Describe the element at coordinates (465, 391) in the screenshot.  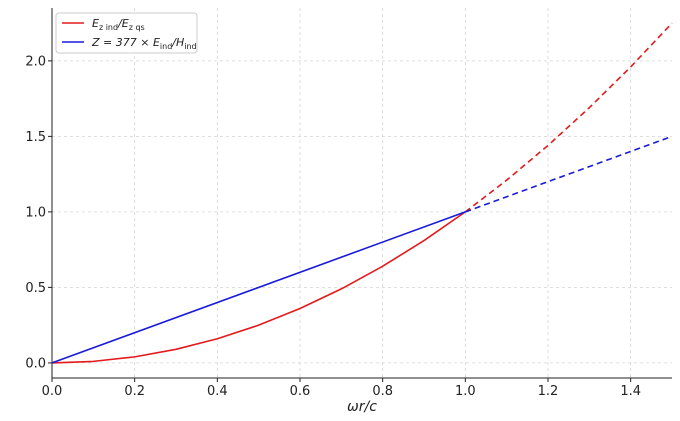
I see `x-tick-label: 1.0` at that location.